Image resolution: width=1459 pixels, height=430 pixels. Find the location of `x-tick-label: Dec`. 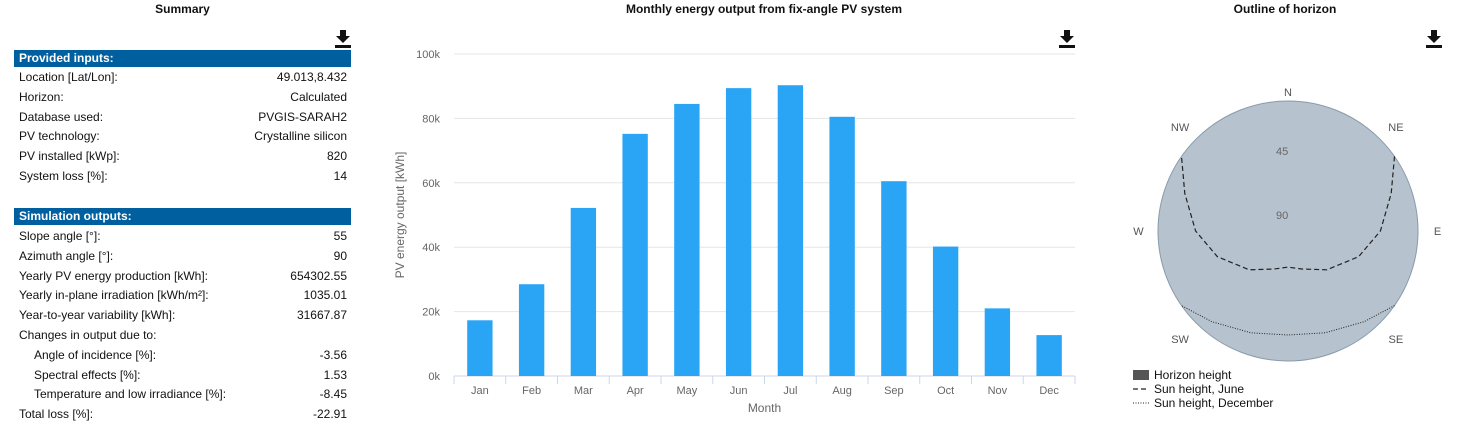

x-tick-label: Dec is located at coordinates (1049, 391).